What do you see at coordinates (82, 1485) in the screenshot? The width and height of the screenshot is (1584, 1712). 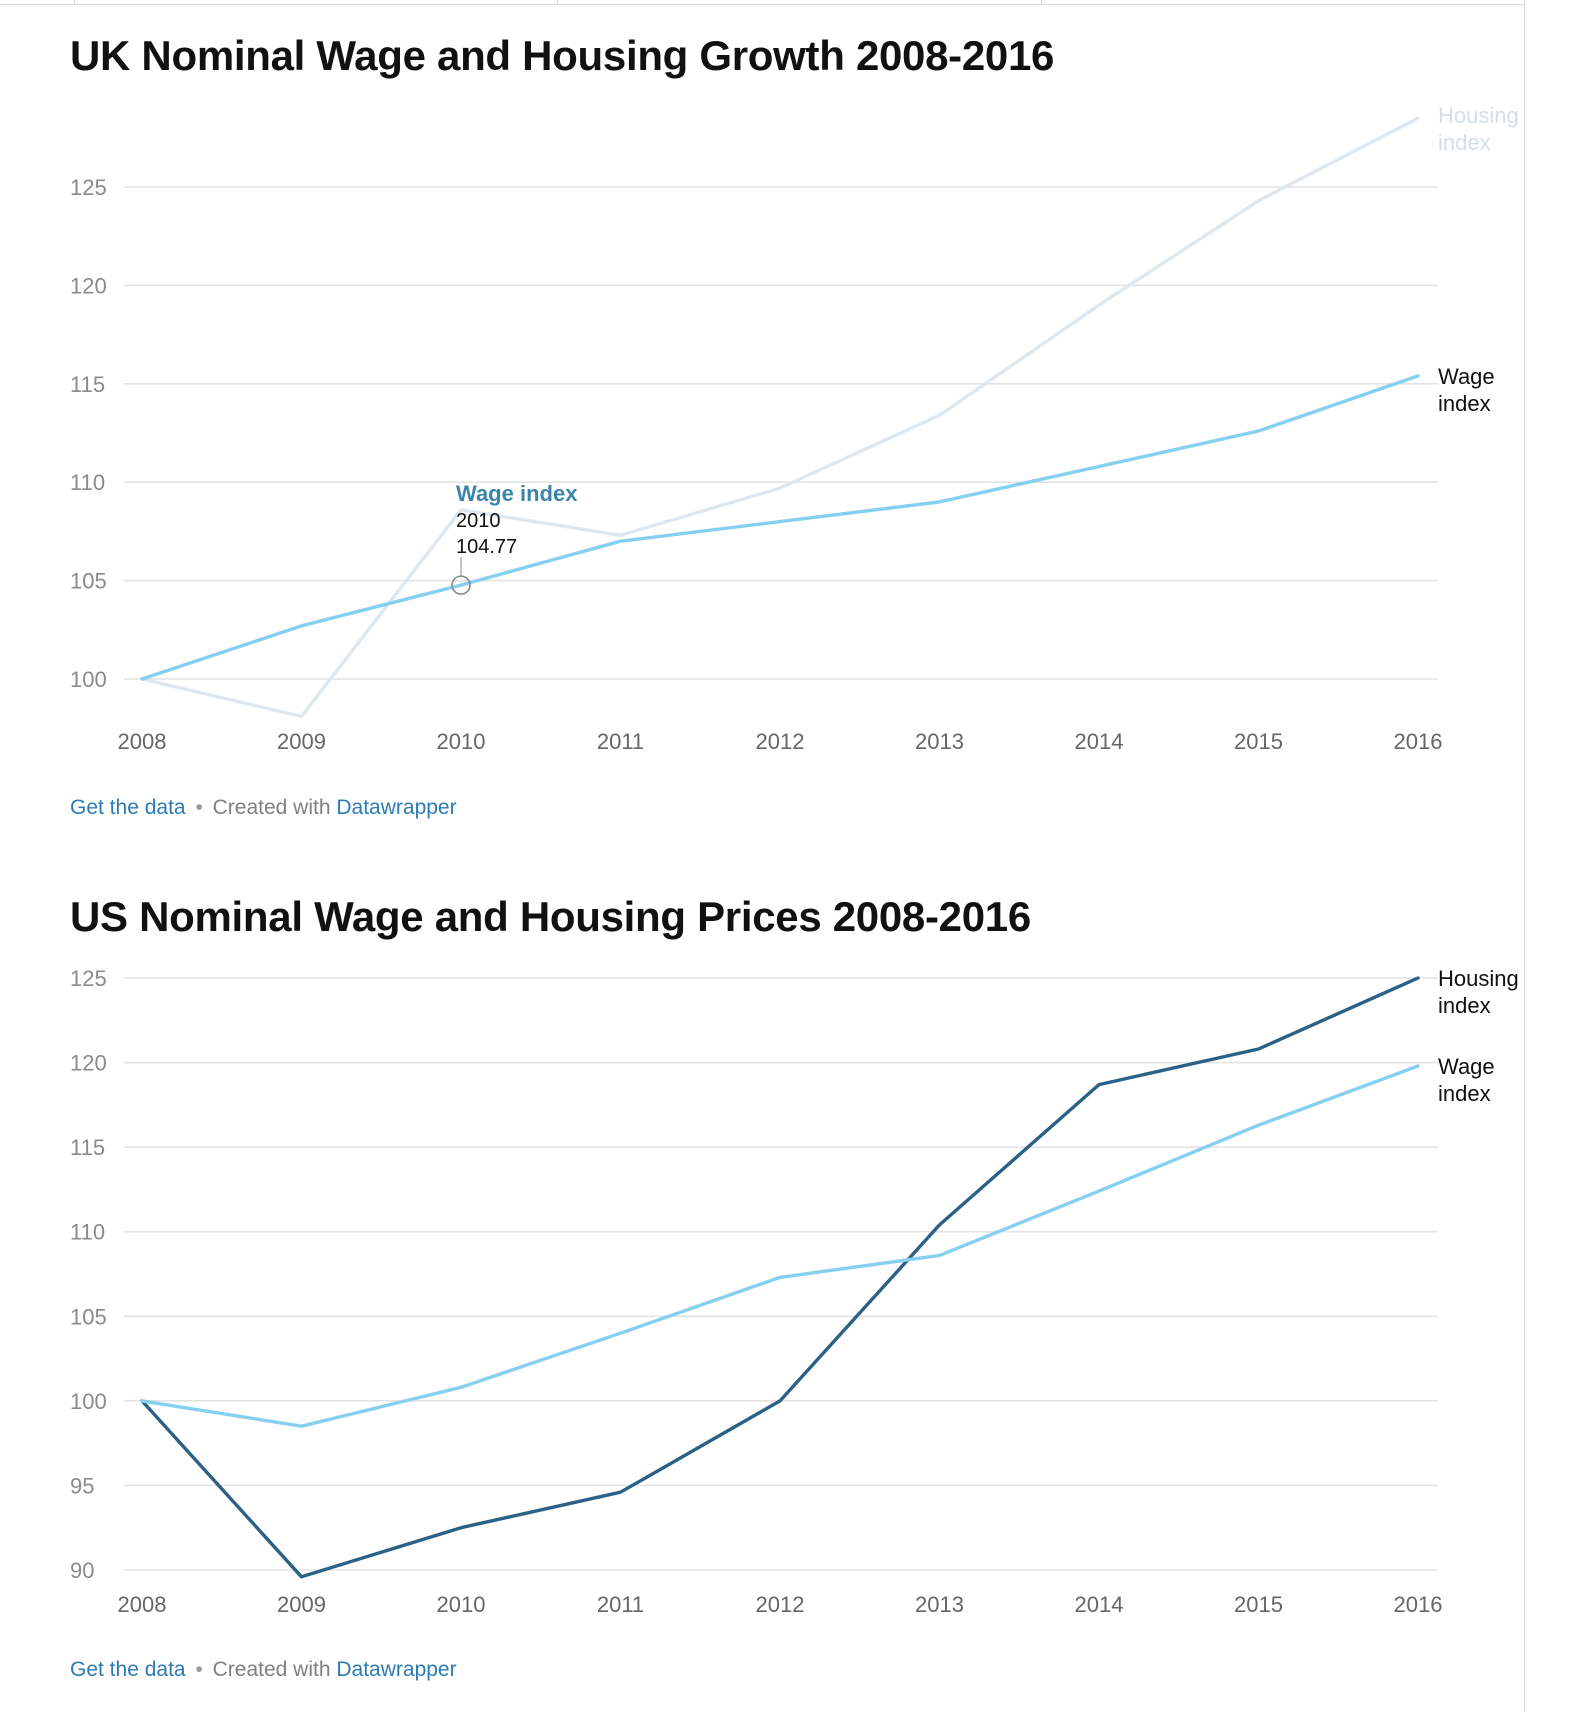 I see `y-tick-label: 95` at bounding box center [82, 1485].